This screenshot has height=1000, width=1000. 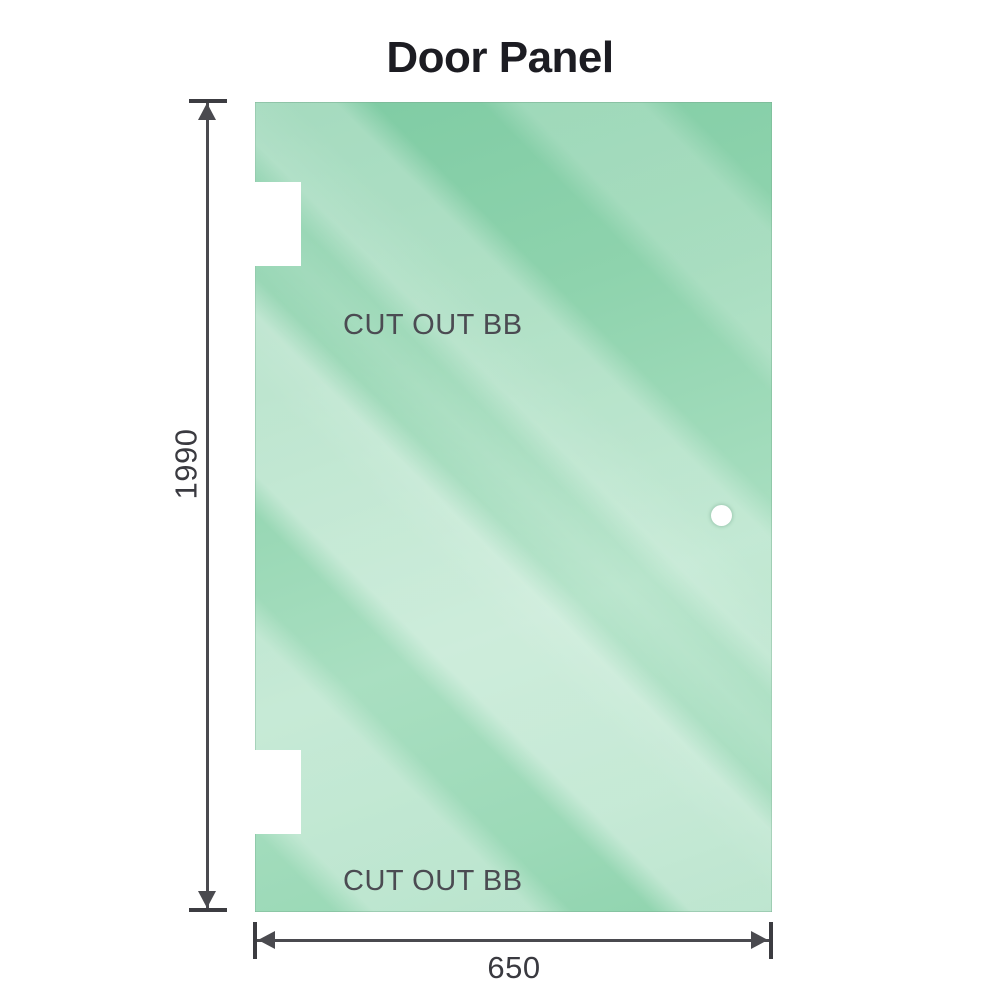 I want to click on handle-hole, so click(x=721, y=515).